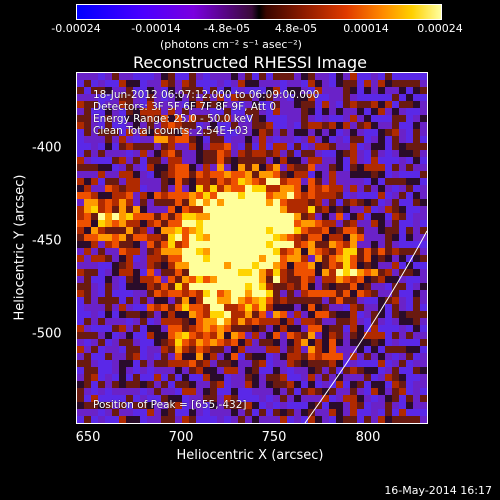 Image resolution: width=500 pixels, height=500 pixels. I want to click on peak-position-text: Position of Peak = [655,-432], so click(170, 405).